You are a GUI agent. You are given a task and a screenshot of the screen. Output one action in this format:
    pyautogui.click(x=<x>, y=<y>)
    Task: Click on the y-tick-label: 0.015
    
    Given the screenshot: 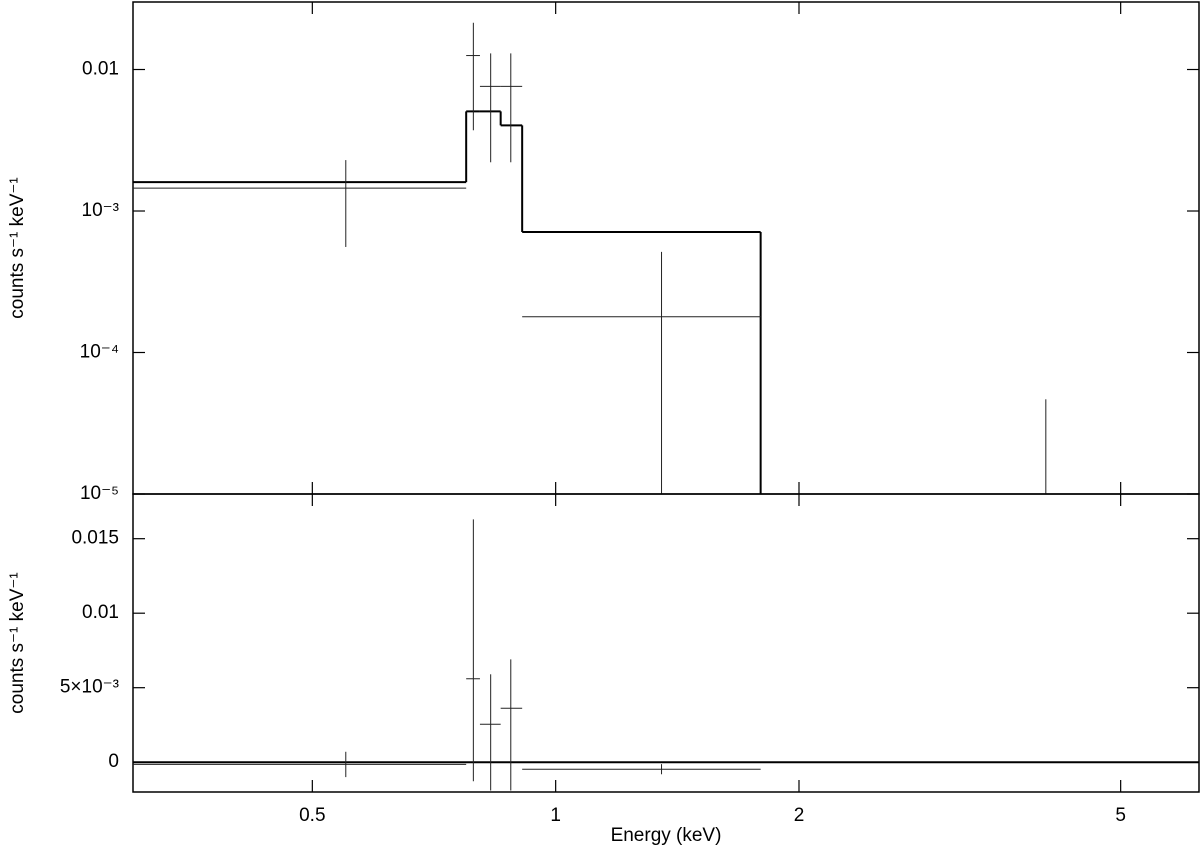 What is the action you would take?
    pyautogui.click(x=95, y=538)
    